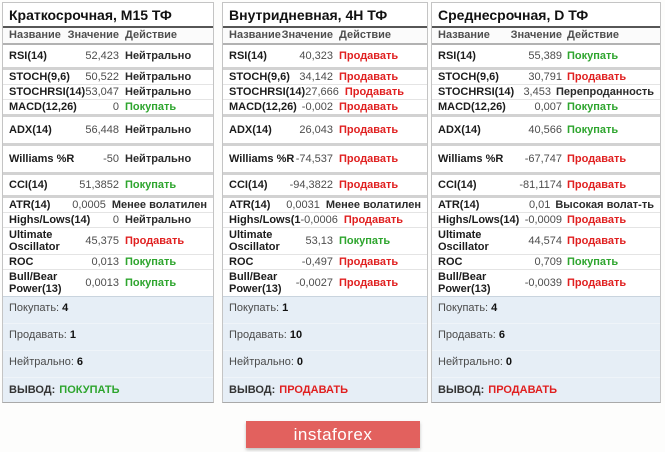 The width and height of the screenshot is (665, 452). Describe the element at coordinates (248, 185) in the screenshot. I see `indicator-name: CCI(14)` at that location.